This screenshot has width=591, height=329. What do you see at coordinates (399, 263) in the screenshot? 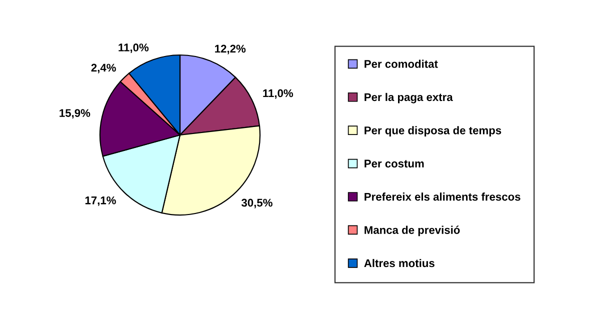
I see `legend-label: Altres motius` at bounding box center [399, 263].